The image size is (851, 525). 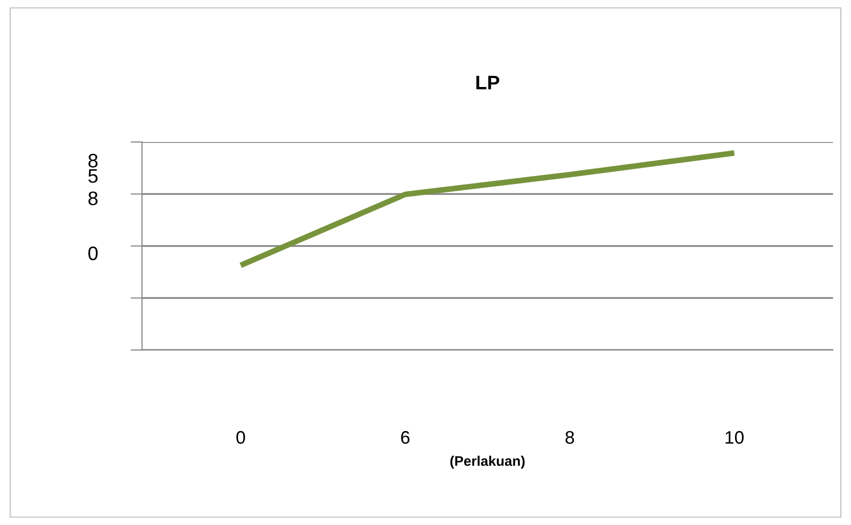 What do you see at coordinates (241, 437) in the screenshot?
I see `x-tick-label: 0` at bounding box center [241, 437].